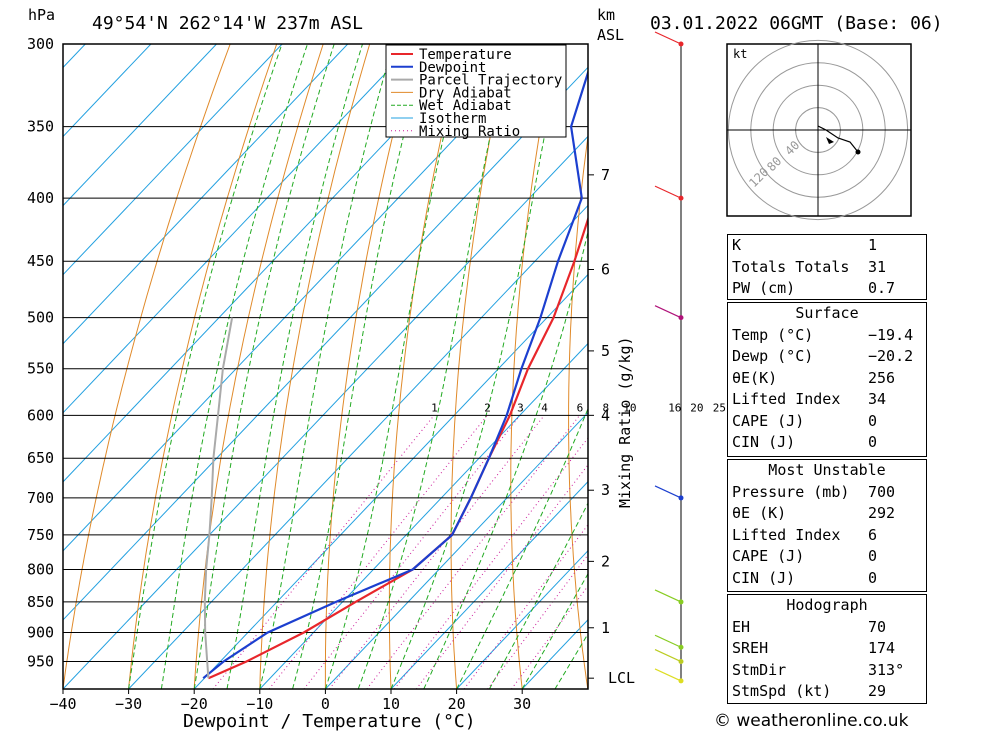  I want to click on asl-label: ASL, so click(610, 35).